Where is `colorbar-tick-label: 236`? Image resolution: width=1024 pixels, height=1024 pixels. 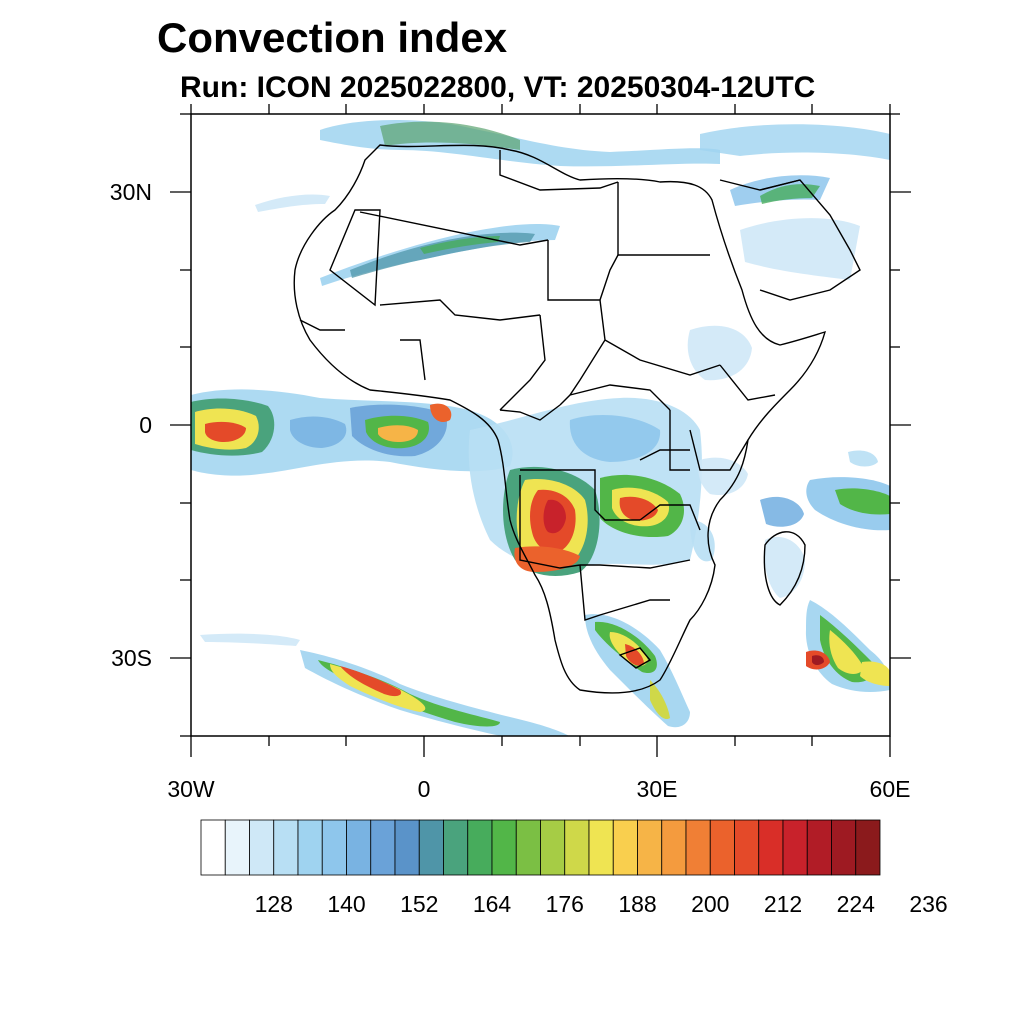
colorbar-tick-label: 236 is located at coordinates (928, 904).